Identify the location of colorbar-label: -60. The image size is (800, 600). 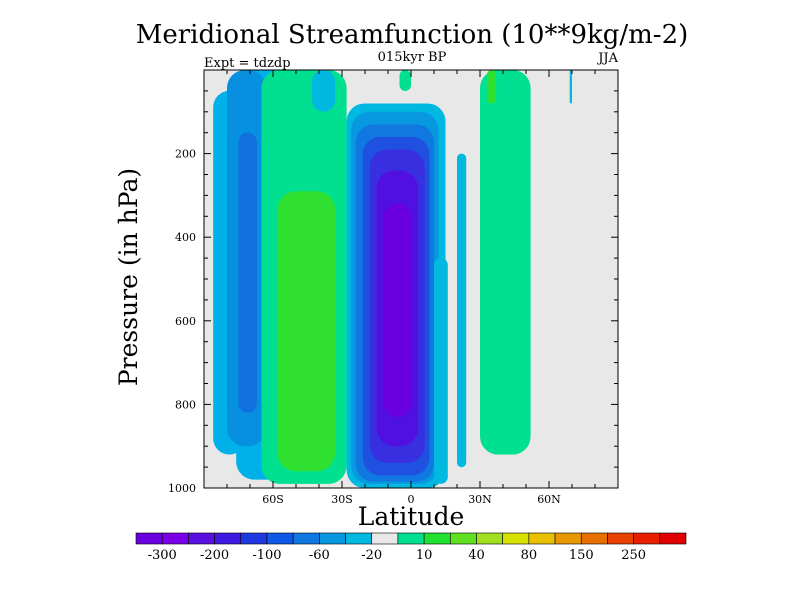
(319, 555).